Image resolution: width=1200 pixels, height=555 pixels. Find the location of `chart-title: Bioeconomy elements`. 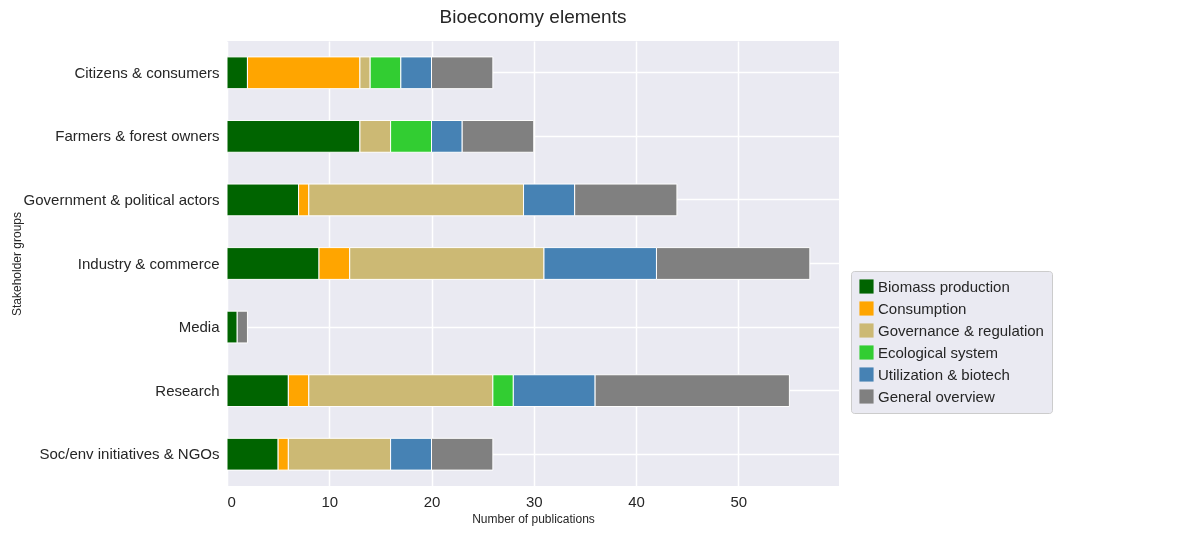

chart-title: Bioeconomy elements is located at coordinates (533, 16).